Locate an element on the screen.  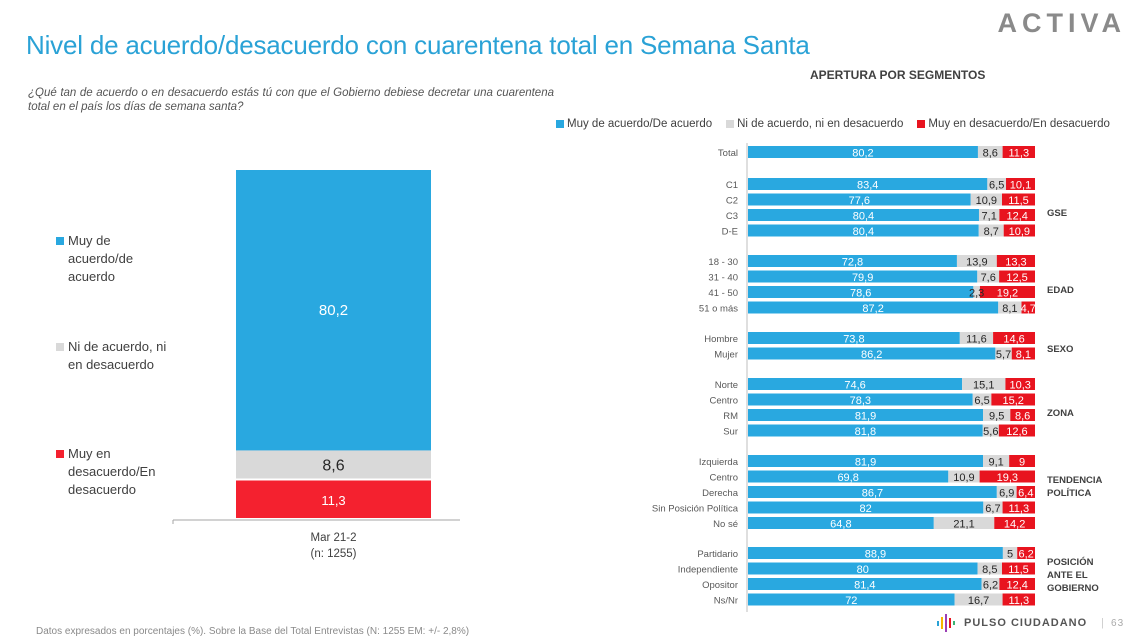
data-label-neutral: 8,6 is located at coordinates (333, 465).